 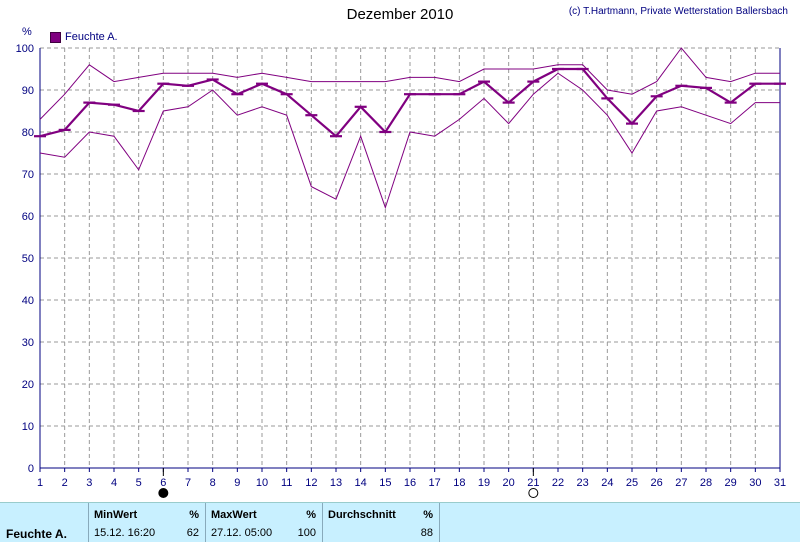 What do you see at coordinates (28, 91) in the screenshot?
I see `y-tick-label: 90` at bounding box center [28, 91].